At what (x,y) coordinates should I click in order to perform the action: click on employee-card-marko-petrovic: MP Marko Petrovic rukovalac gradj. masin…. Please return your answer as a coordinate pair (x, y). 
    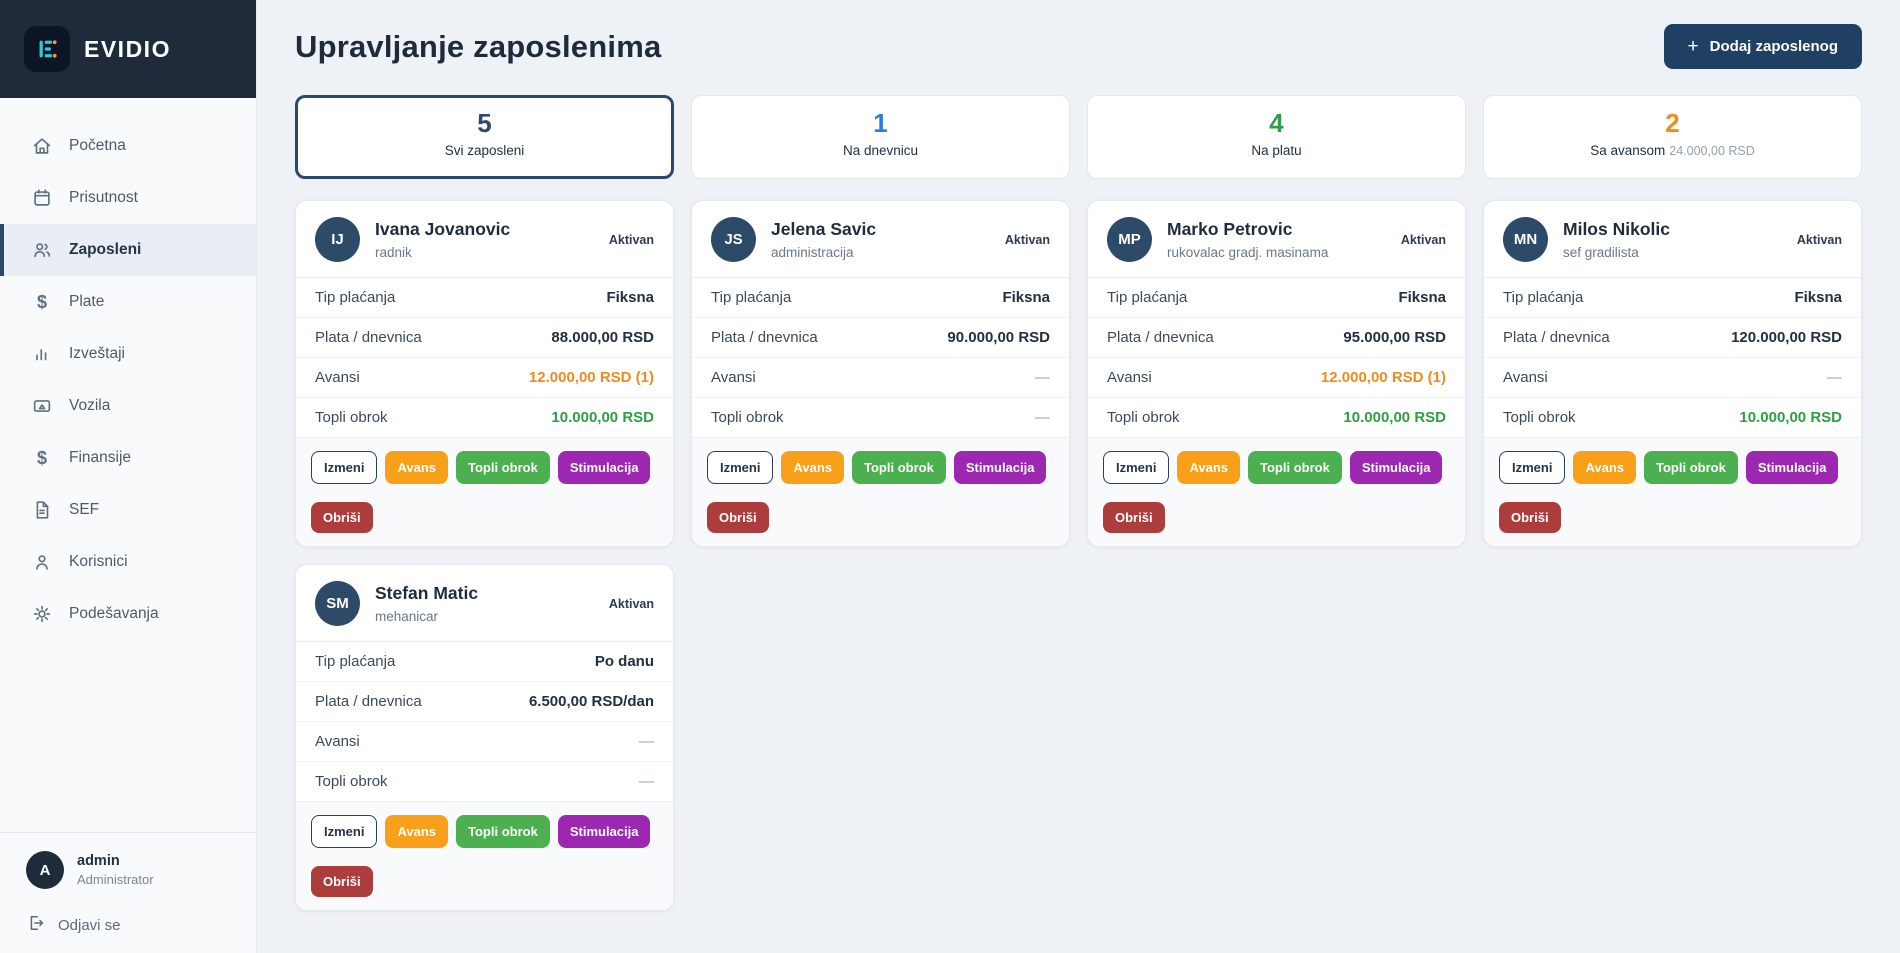
    Looking at the image, I should click on (1276, 373).